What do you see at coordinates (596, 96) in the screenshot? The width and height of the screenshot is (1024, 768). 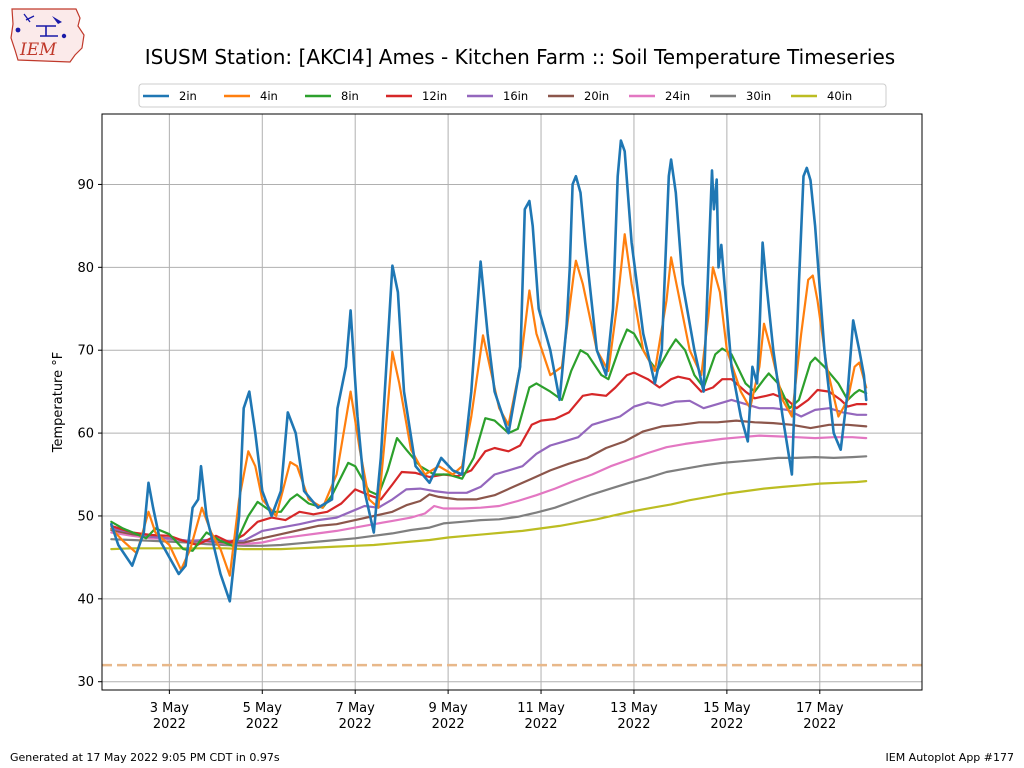 I see `legend-label-20in: 20in` at bounding box center [596, 96].